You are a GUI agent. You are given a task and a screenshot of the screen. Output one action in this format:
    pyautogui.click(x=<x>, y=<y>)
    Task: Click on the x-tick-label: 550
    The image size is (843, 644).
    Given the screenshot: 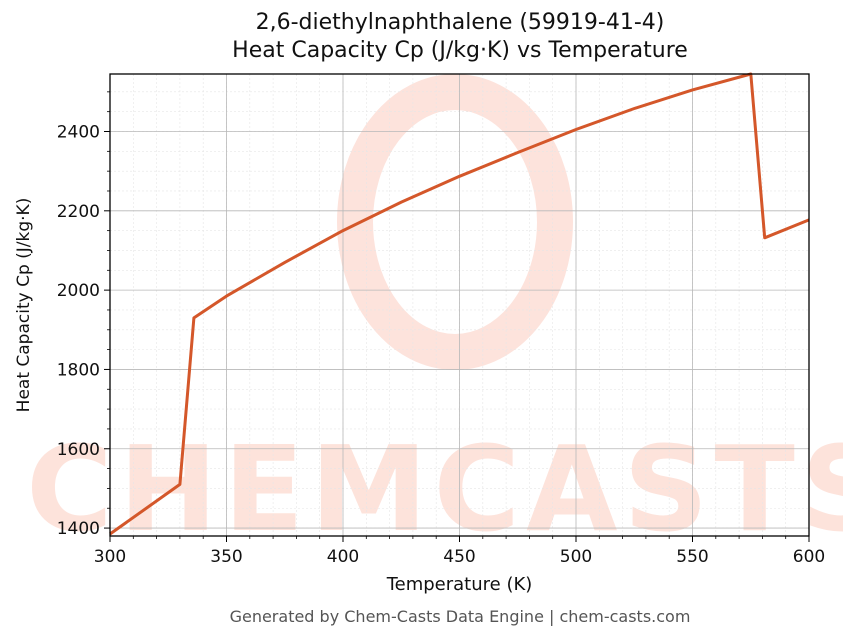 What is the action you would take?
    pyautogui.click(x=692, y=557)
    